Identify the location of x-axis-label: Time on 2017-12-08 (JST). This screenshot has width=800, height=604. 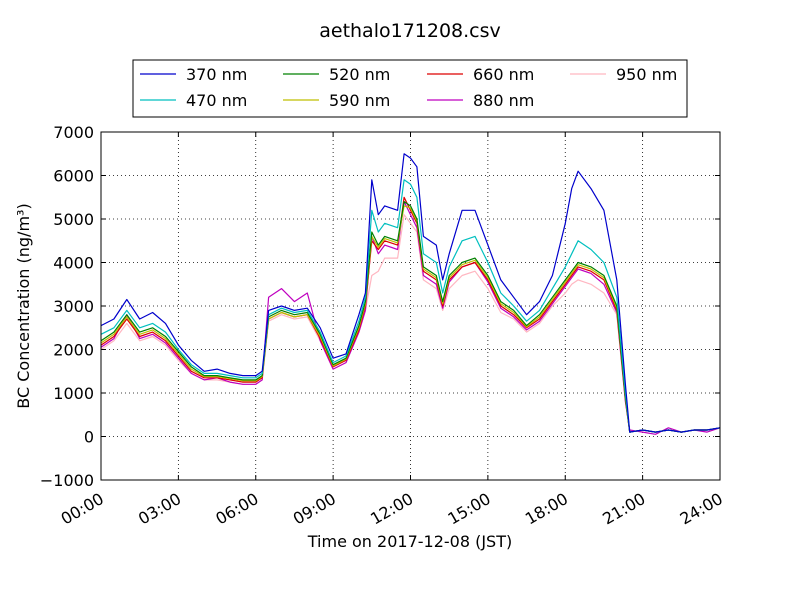
(409, 541).